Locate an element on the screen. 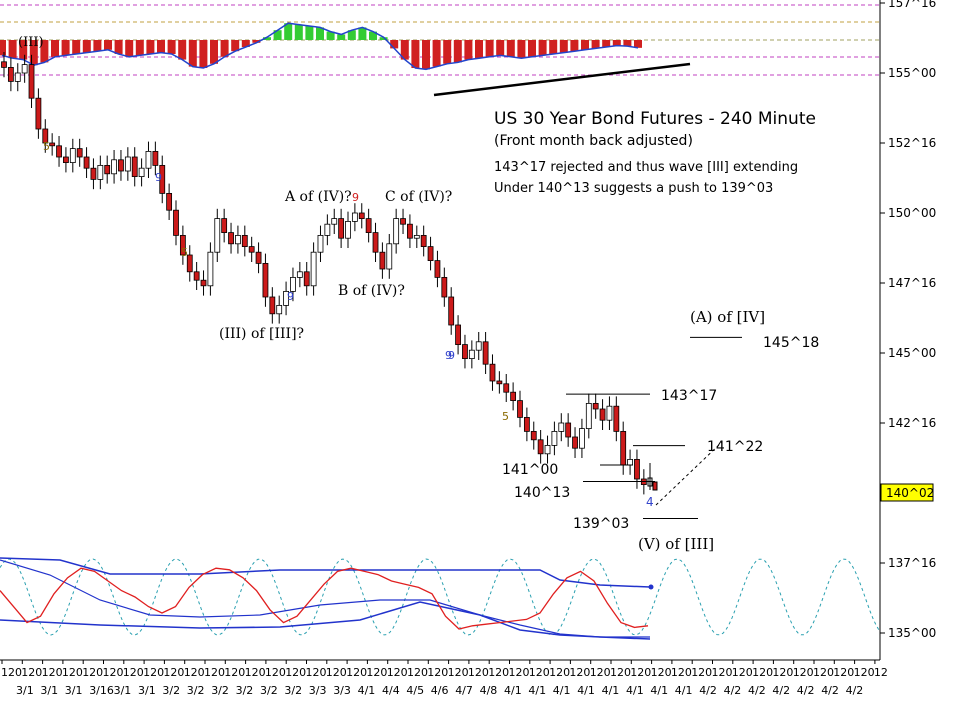 Image resolution: width=955 pixels, height=708 pixels. y-tick-label: 150^00 is located at coordinates (912, 213).